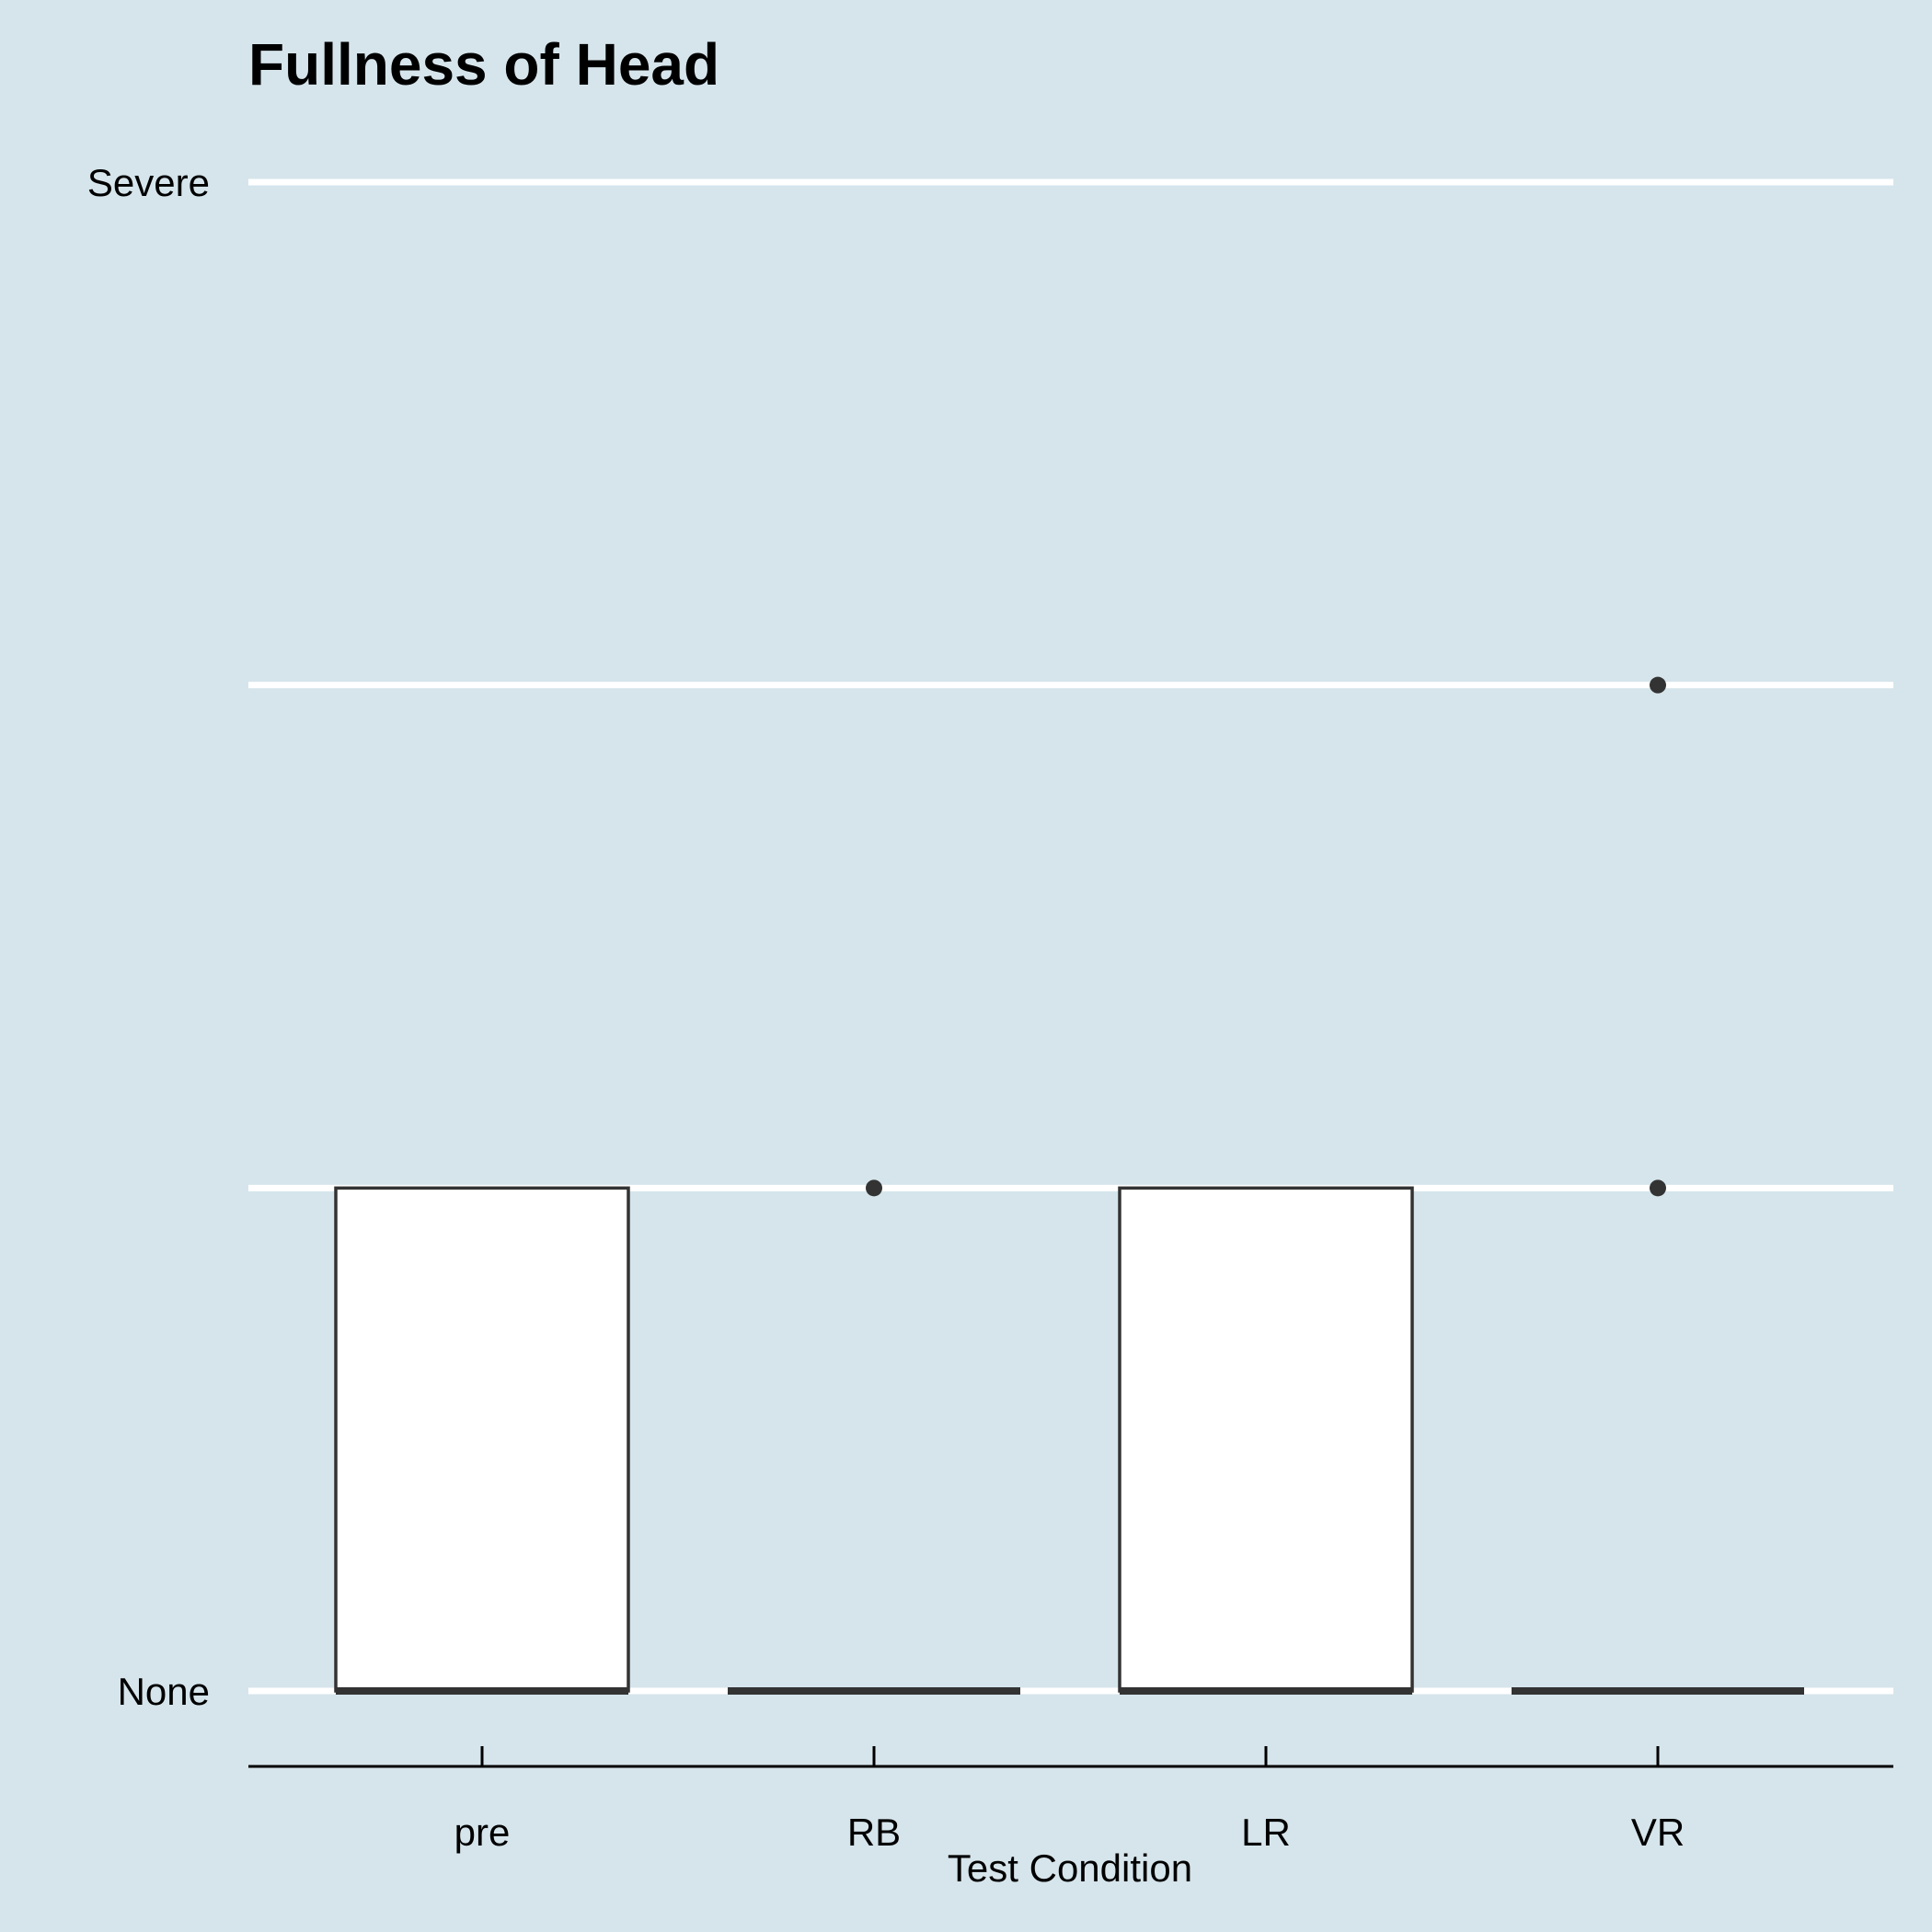 The image size is (1932, 1932). I want to click on y-axis-labels: None Severe, so click(148, 937).